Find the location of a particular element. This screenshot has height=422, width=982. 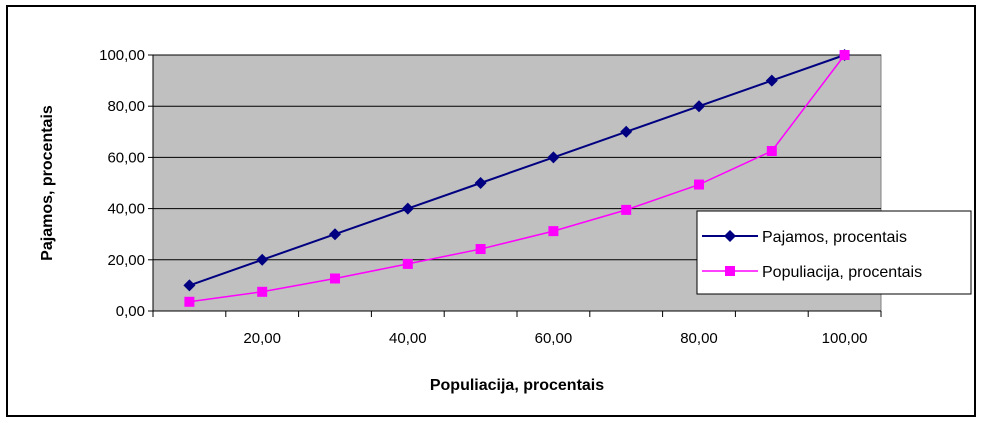

x-tick-label: 60,00 is located at coordinates (554, 338).